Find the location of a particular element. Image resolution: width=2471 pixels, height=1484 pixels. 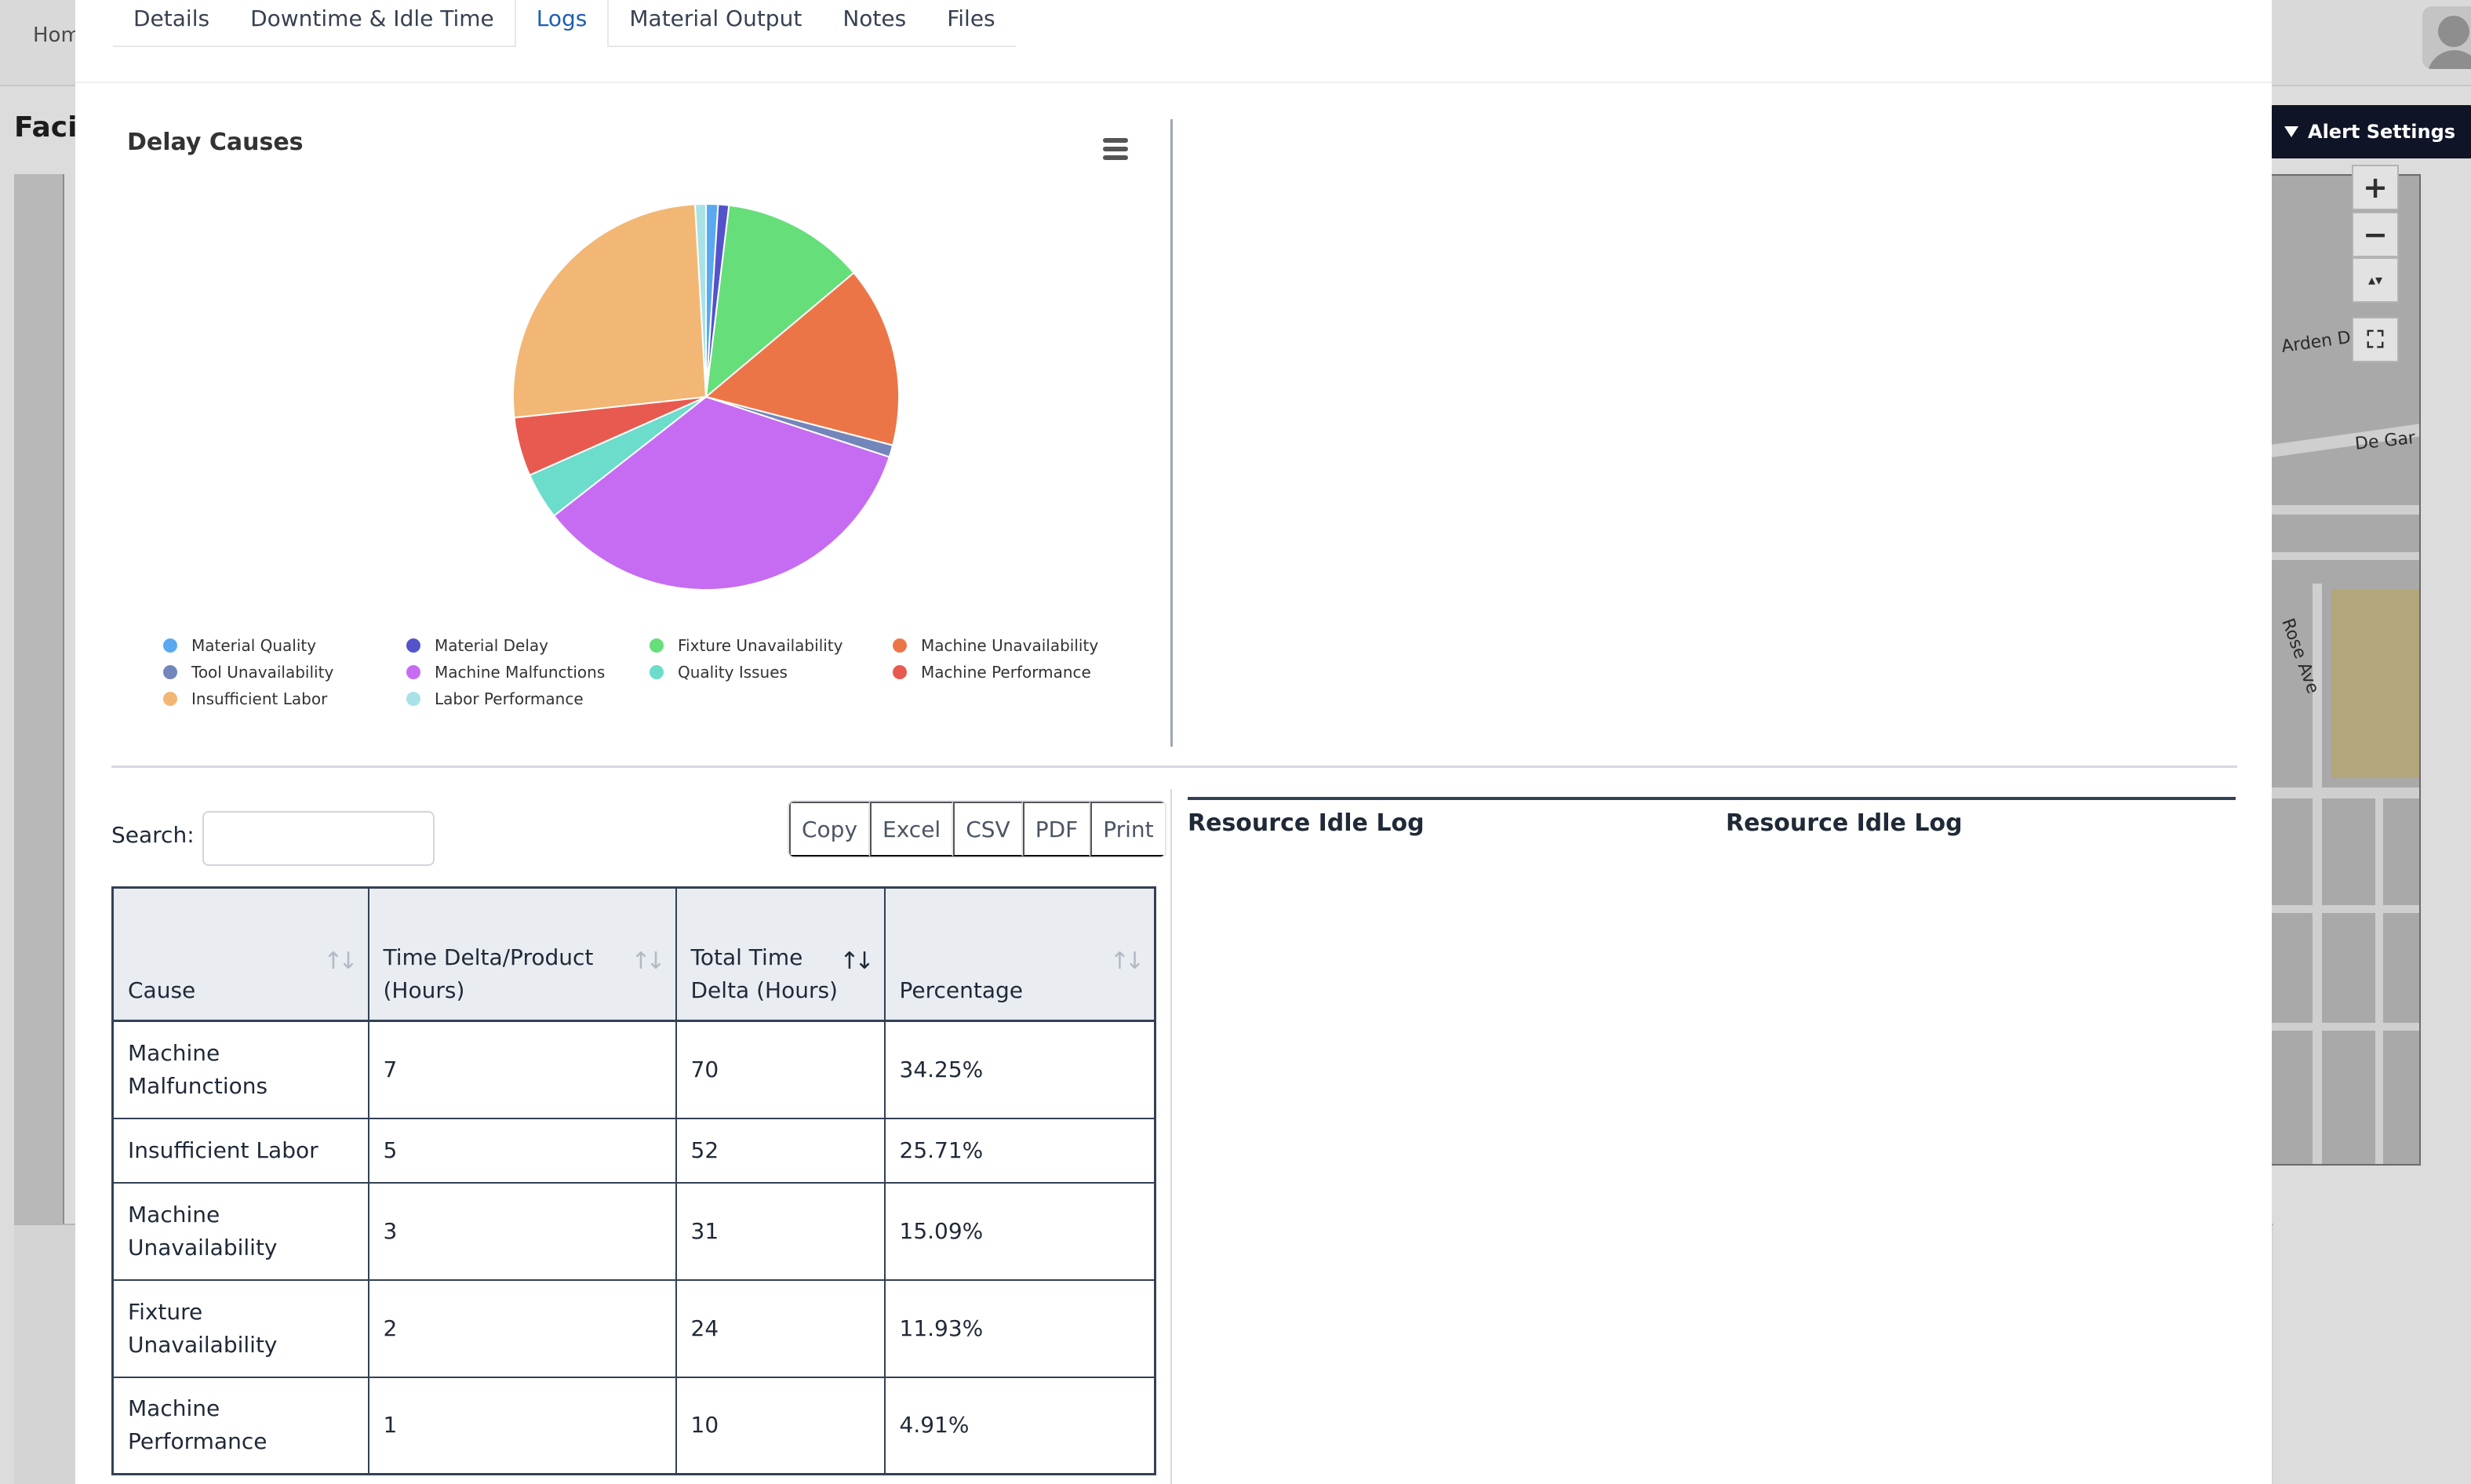

legend-item: Machine Unavailability is located at coordinates (1015, 645).